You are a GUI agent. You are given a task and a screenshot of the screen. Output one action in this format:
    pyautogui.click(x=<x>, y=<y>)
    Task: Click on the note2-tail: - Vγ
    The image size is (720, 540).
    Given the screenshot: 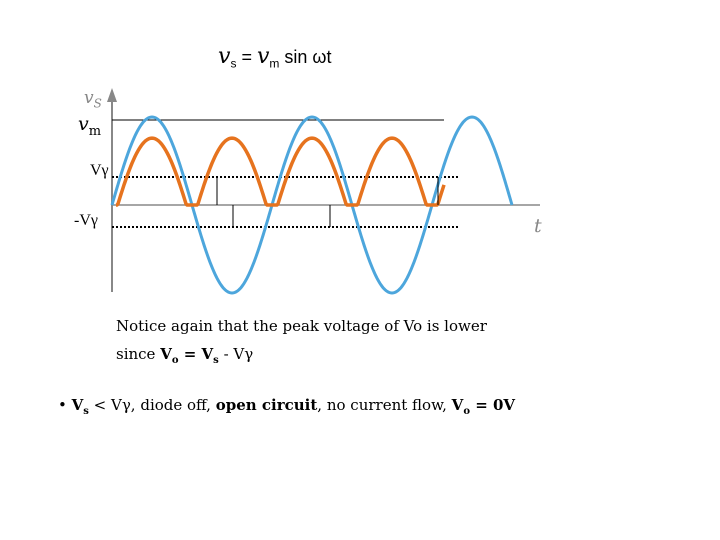 What is the action you would take?
    pyautogui.click(x=236, y=354)
    